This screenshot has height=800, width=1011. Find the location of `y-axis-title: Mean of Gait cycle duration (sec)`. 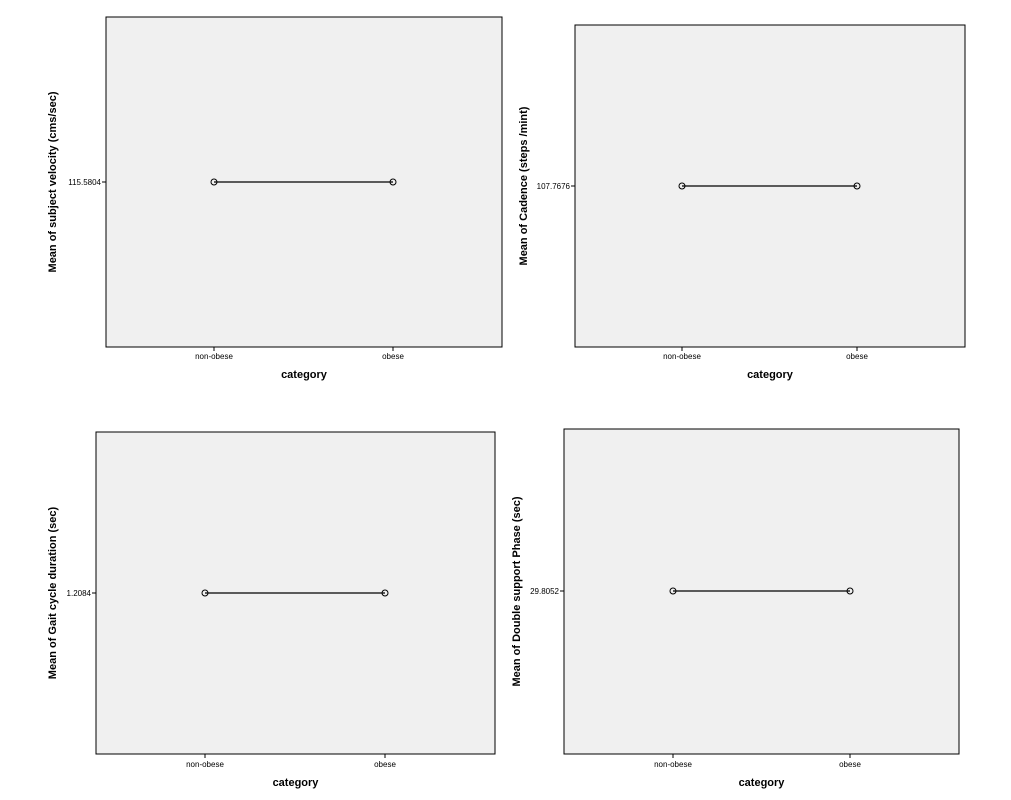

y-axis-title: Mean of Gait cycle duration (sec) is located at coordinates (53, 592).